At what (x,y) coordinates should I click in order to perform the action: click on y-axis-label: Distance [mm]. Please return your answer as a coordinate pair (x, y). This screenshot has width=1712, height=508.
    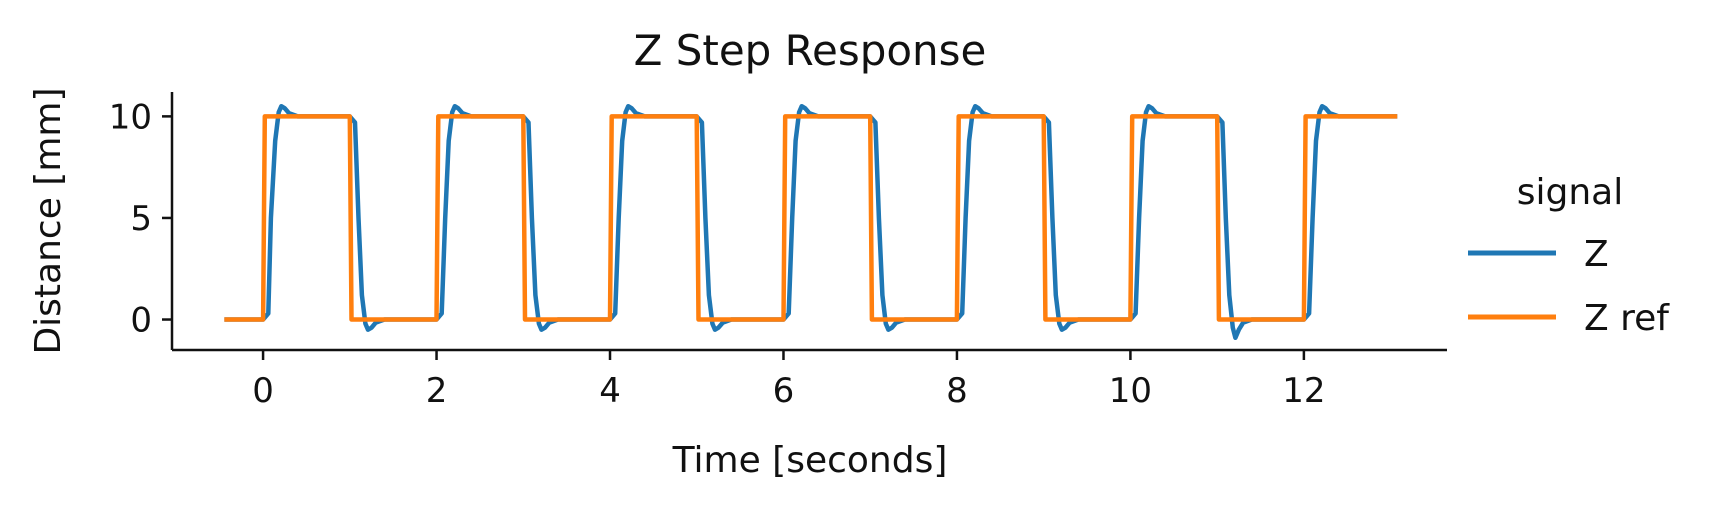
    Looking at the image, I should click on (48, 220).